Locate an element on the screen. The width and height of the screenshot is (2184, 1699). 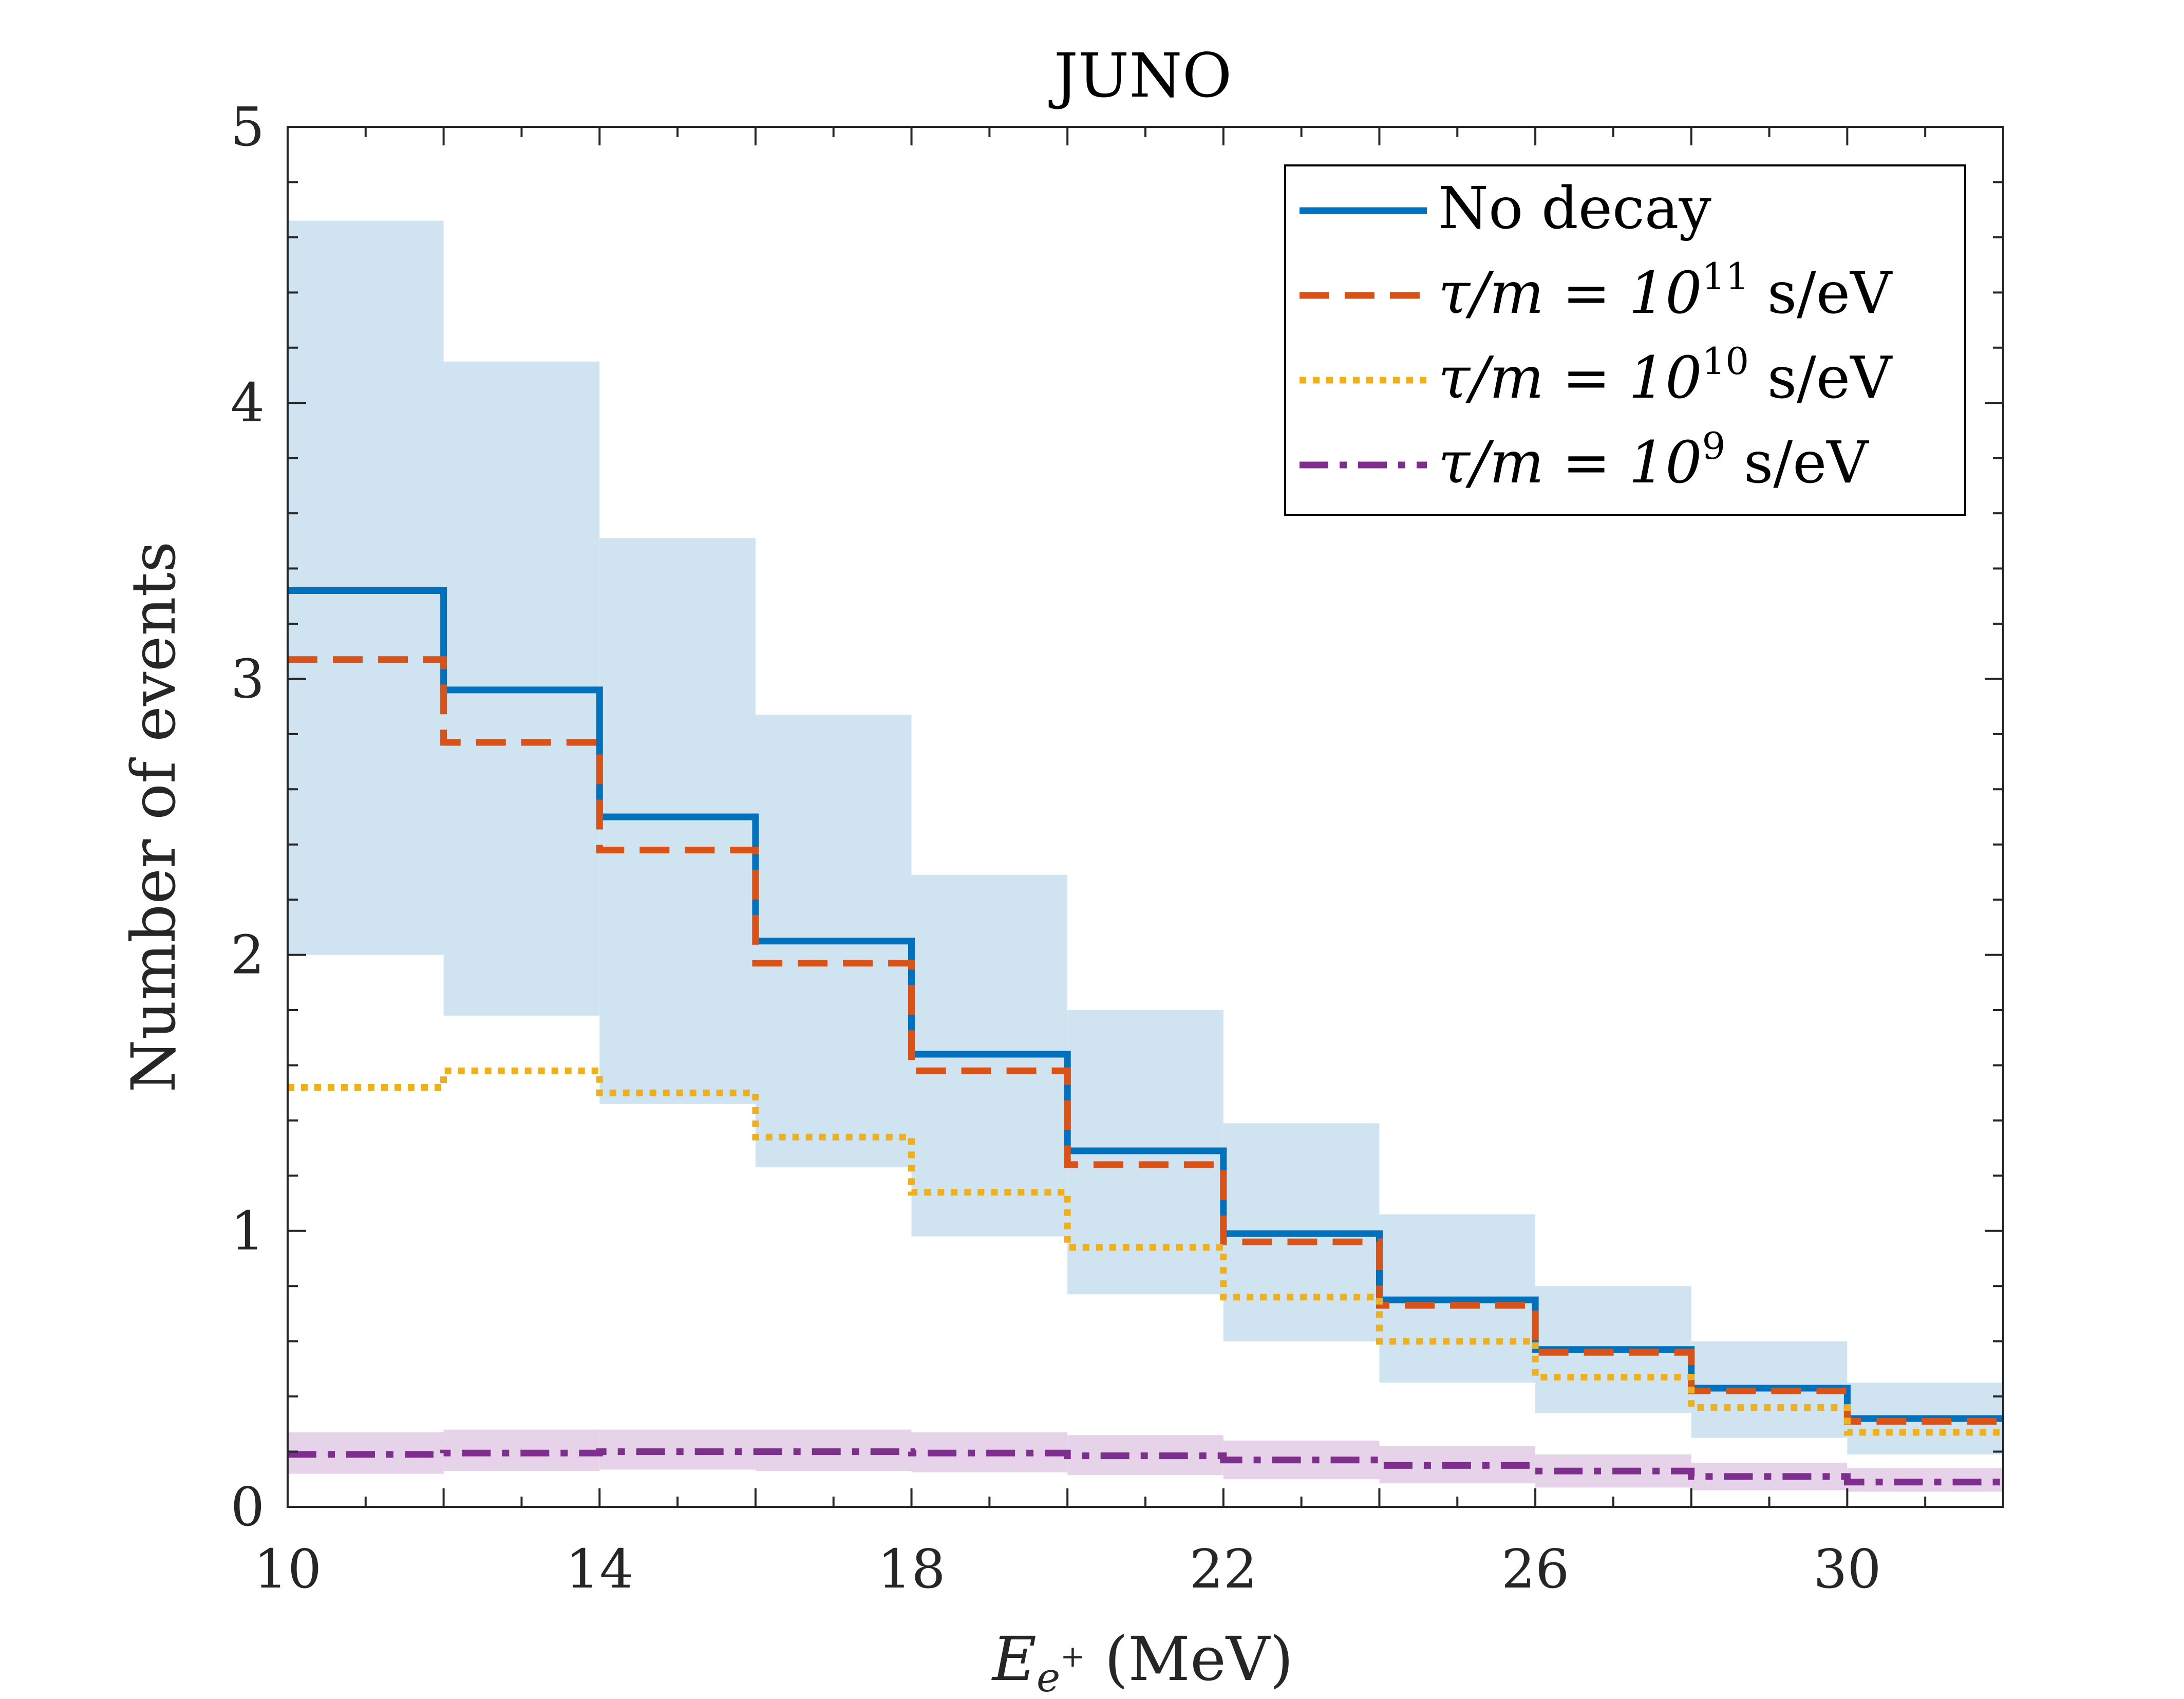
x-tick-label-26: 26 is located at coordinates (1535, 1569).